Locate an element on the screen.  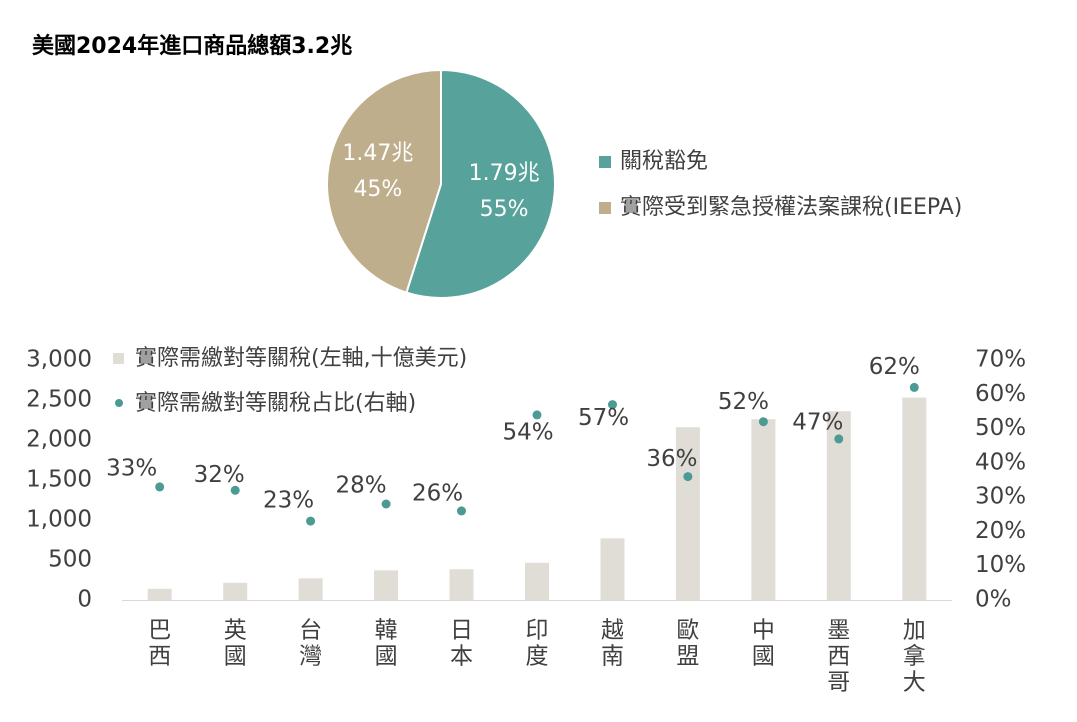
left-axis-tick-label: 2,000 is located at coordinates (59, 440).